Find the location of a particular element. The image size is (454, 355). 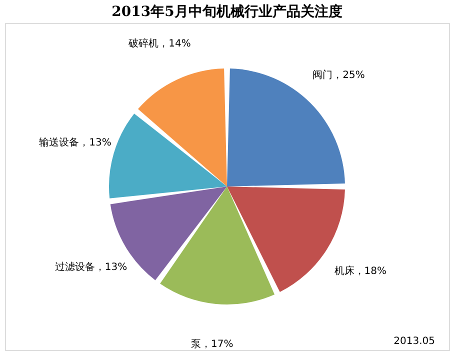

slice-label: 机床，18% is located at coordinates (360, 271).